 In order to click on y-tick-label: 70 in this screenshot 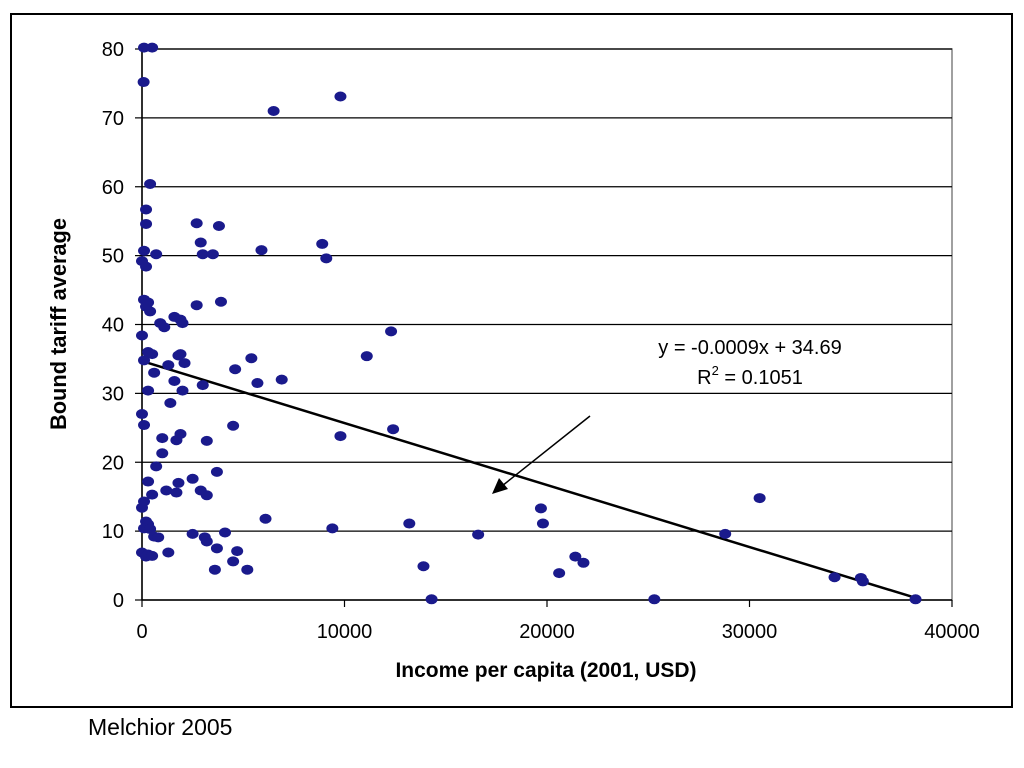, I will do `click(113, 119)`.